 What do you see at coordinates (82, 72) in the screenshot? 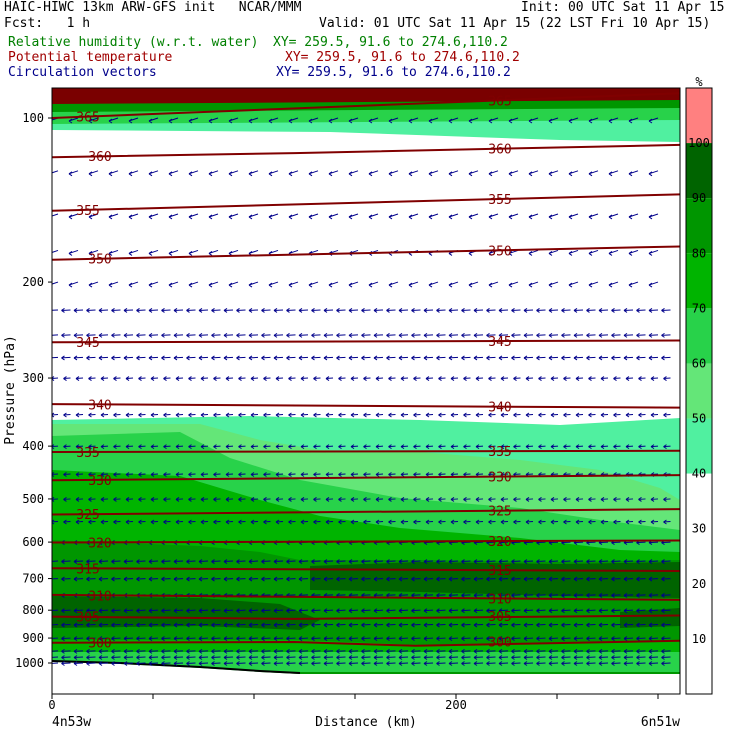
I see `field-vec-label: Circulation vectors` at bounding box center [82, 72].